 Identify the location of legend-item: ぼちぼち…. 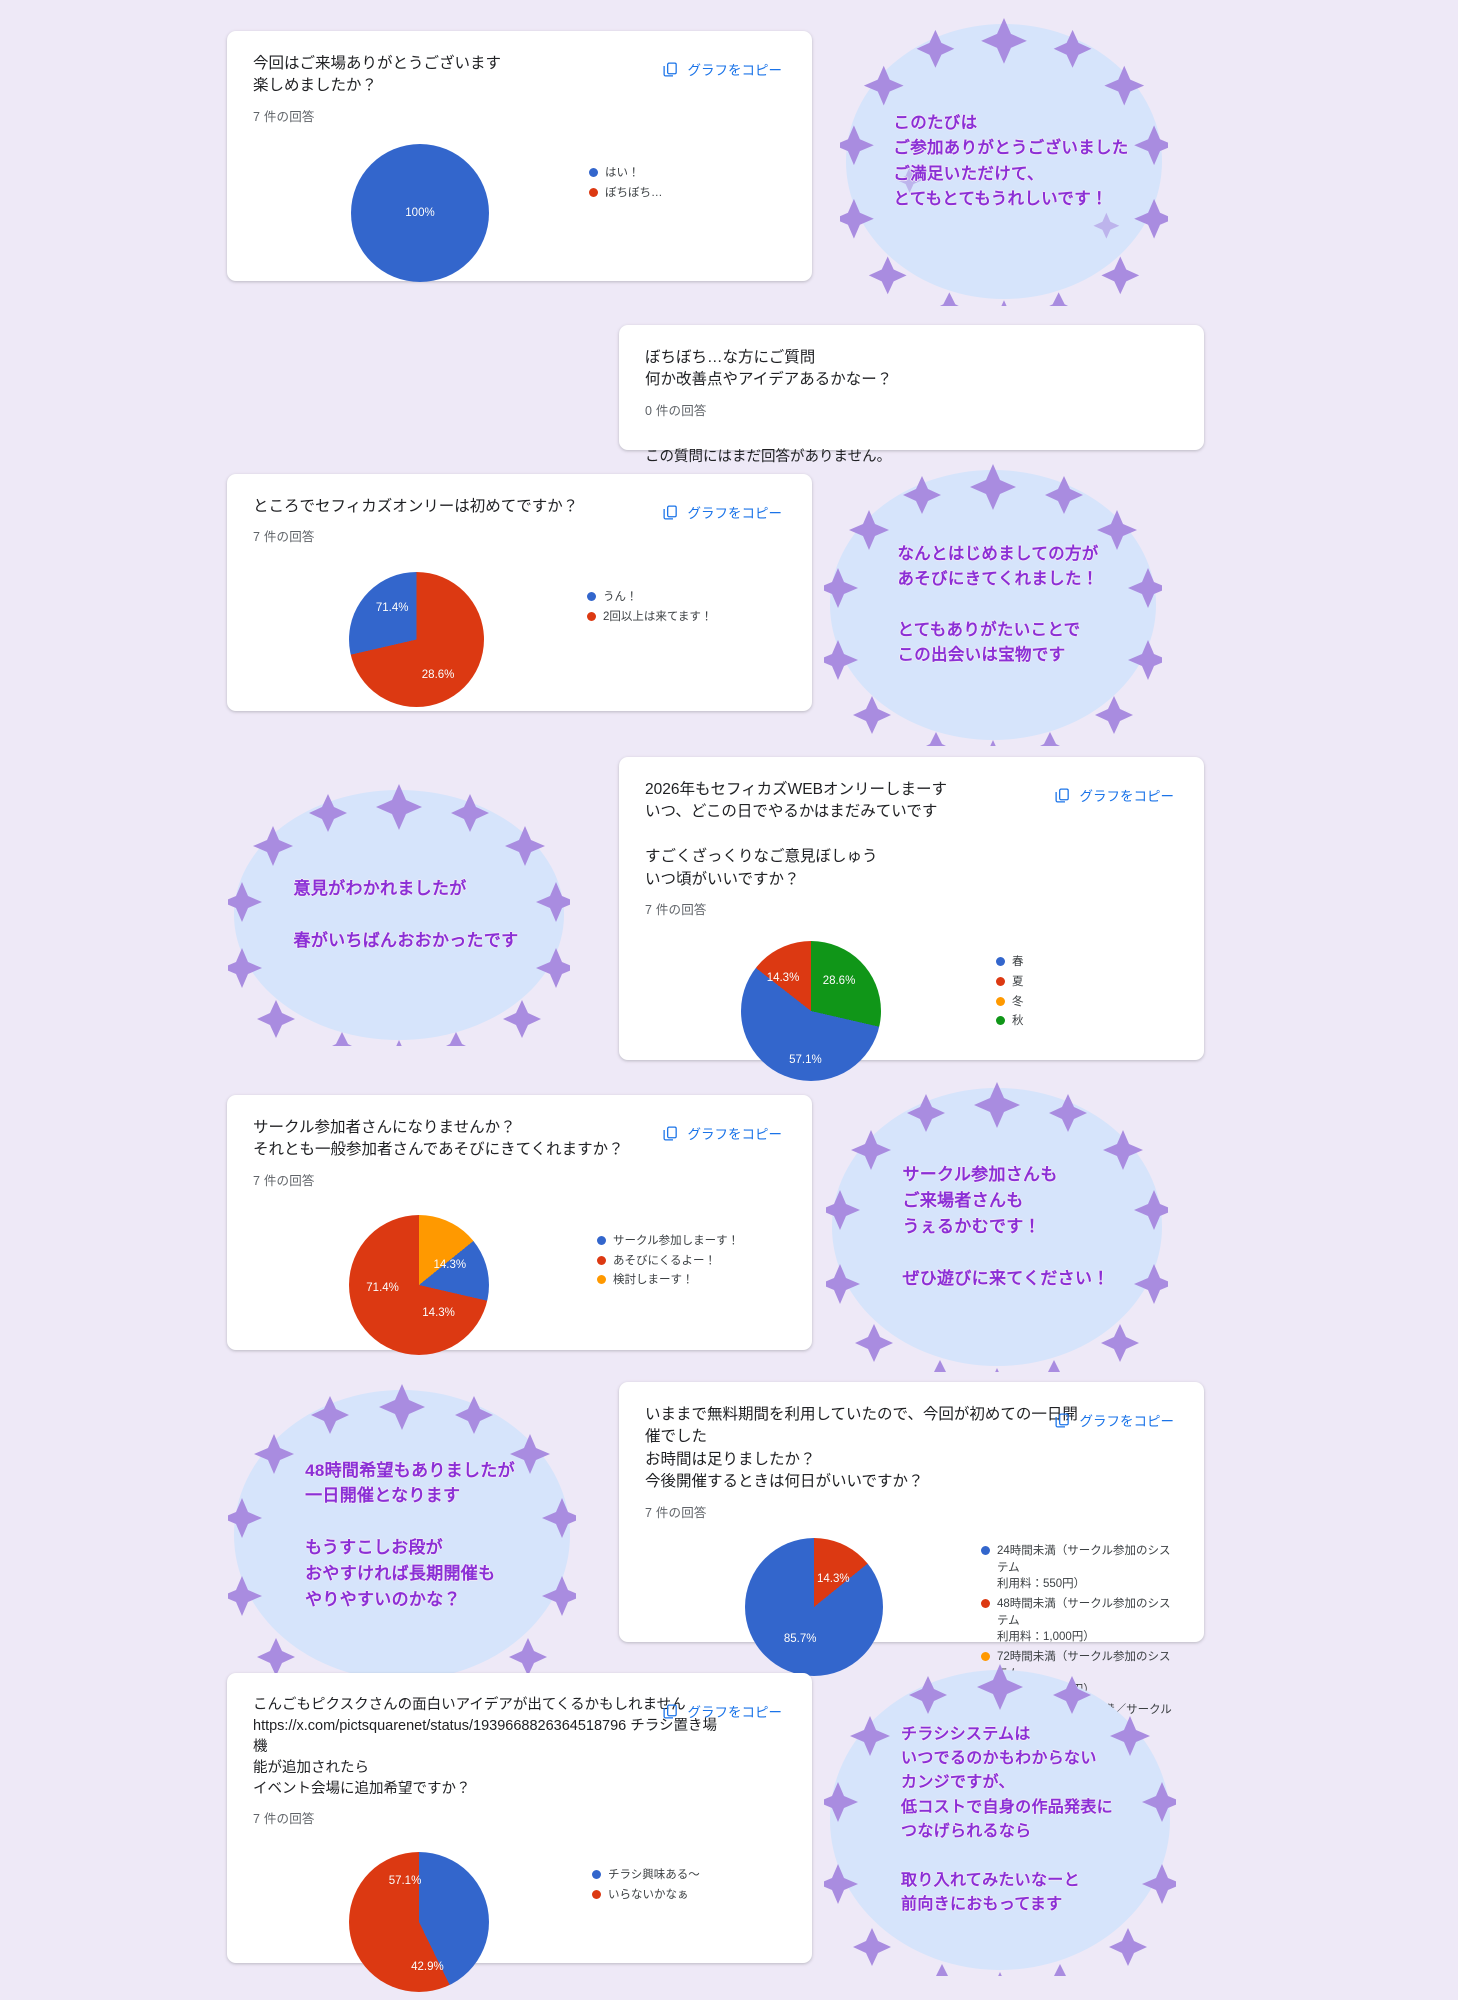
(626, 193).